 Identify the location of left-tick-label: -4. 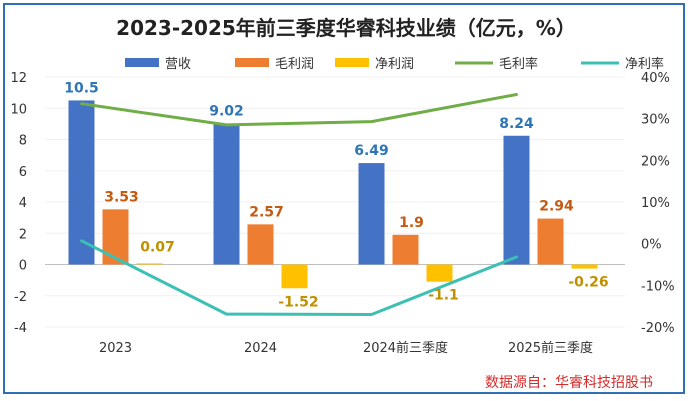
(20, 328).